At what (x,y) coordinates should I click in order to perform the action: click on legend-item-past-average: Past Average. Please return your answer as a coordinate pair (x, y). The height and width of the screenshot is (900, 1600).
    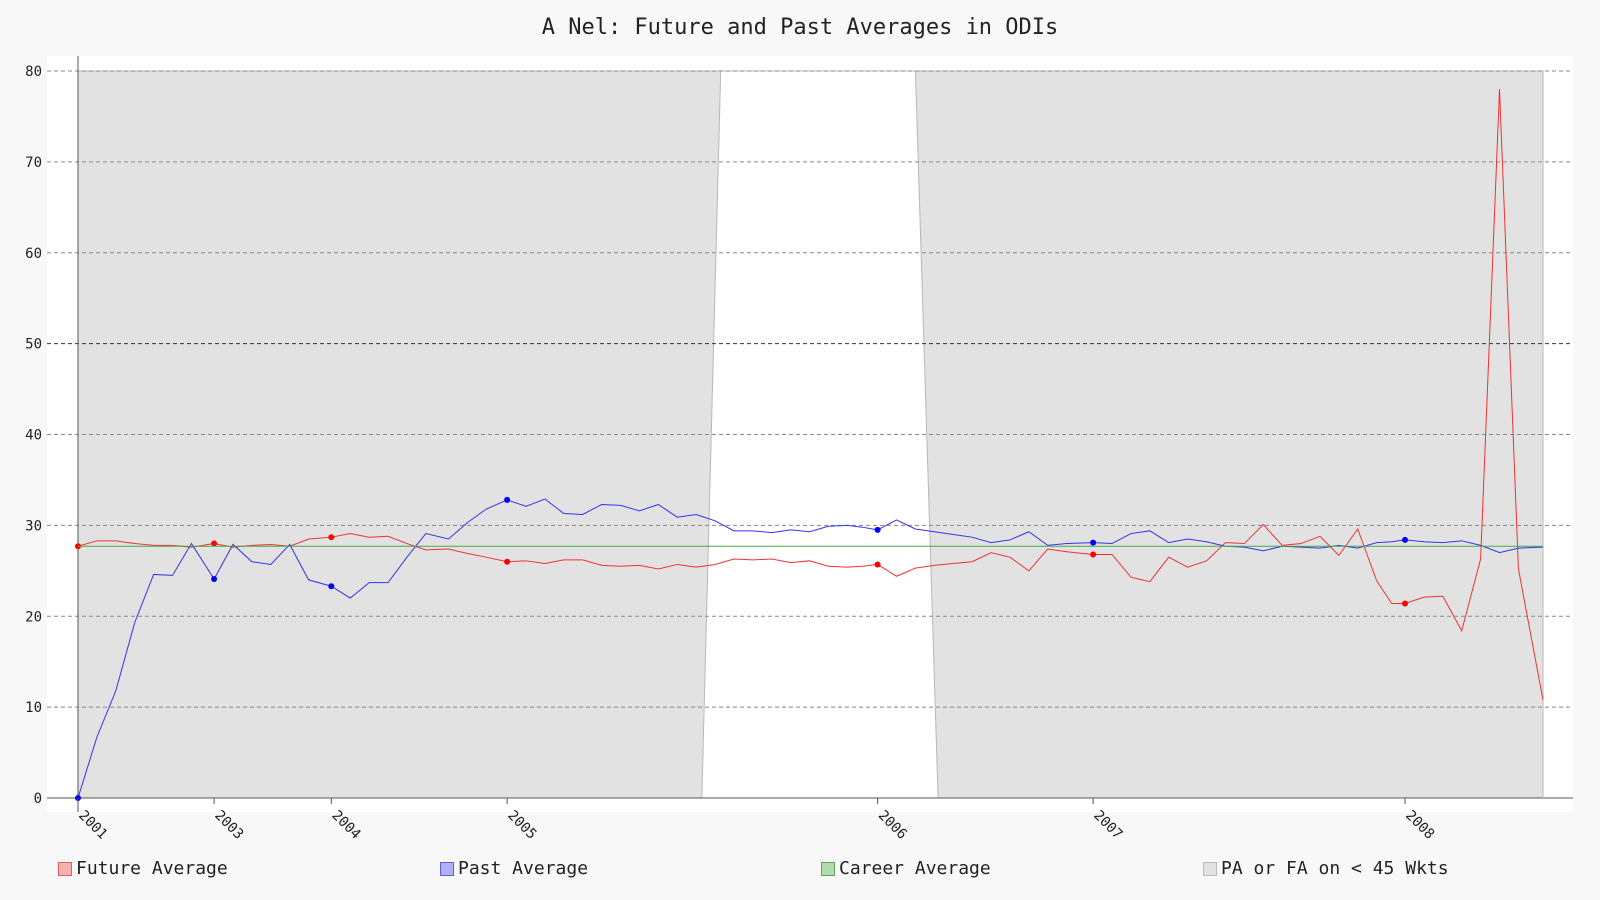
    Looking at the image, I should click on (514, 868).